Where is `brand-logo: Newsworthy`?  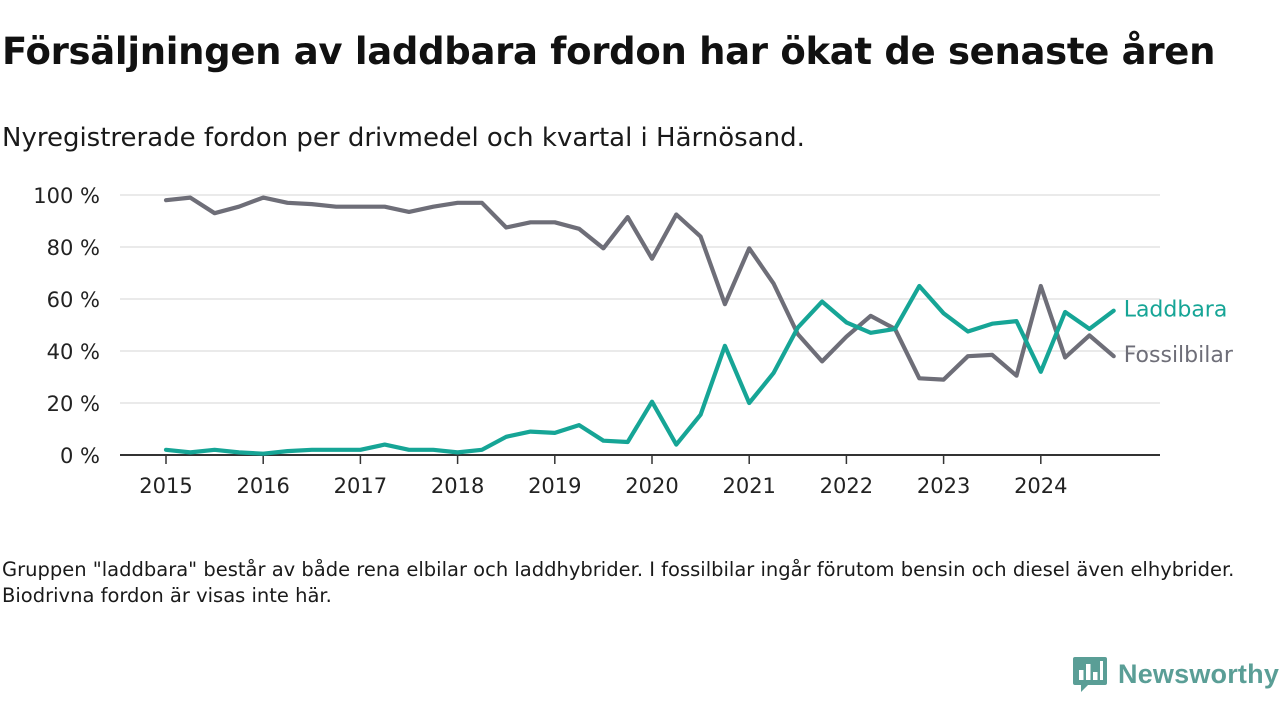 brand-logo: Newsworthy is located at coordinates (1175, 674).